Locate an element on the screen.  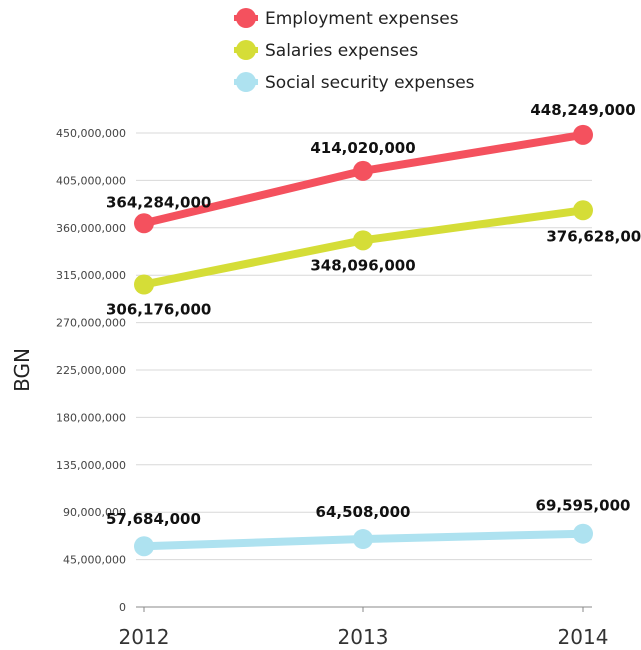
y-tick-label: 405,000,000 is located at coordinates (91, 180).